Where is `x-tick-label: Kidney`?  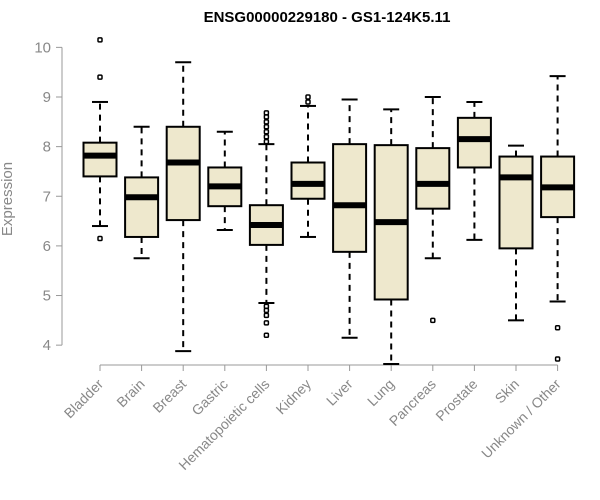
x-tick-label: Kidney is located at coordinates (294, 397).